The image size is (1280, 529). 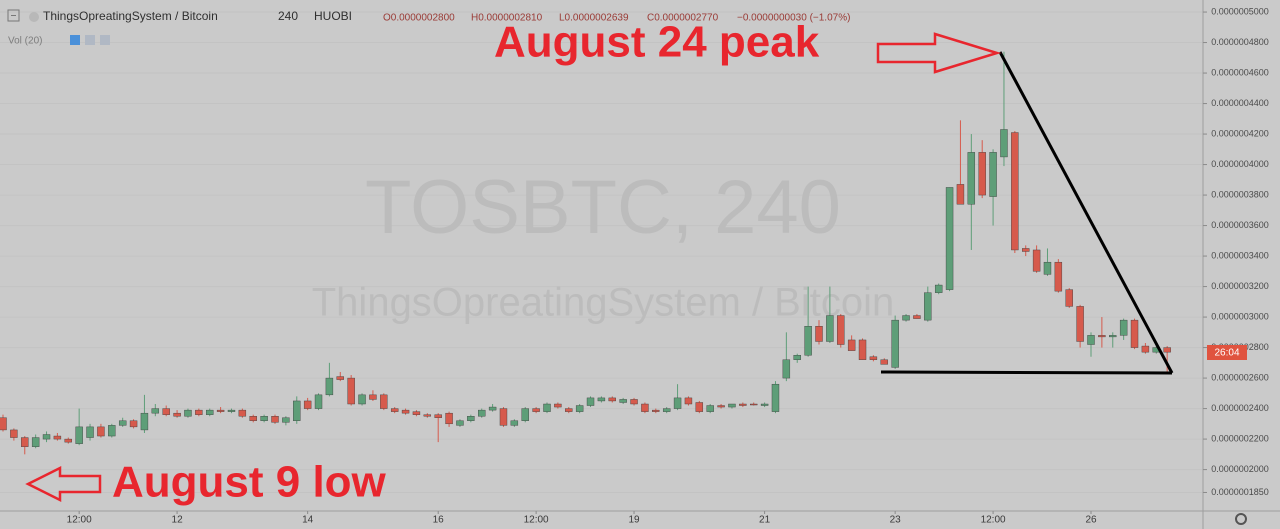 What do you see at coordinates (603, 207) in the screenshot?
I see `watermark-symbol: TOSBTC, 240` at bounding box center [603, 207].